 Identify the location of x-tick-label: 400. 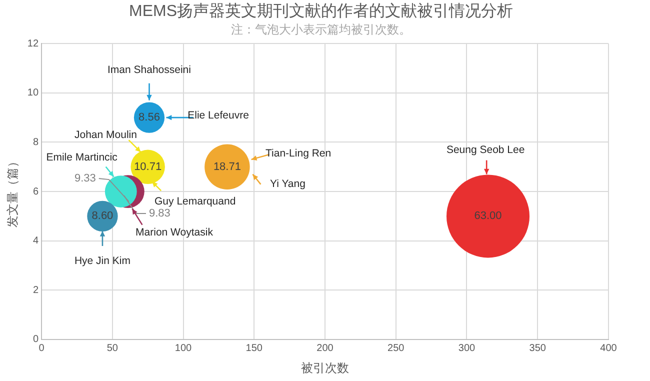
(609, 348).